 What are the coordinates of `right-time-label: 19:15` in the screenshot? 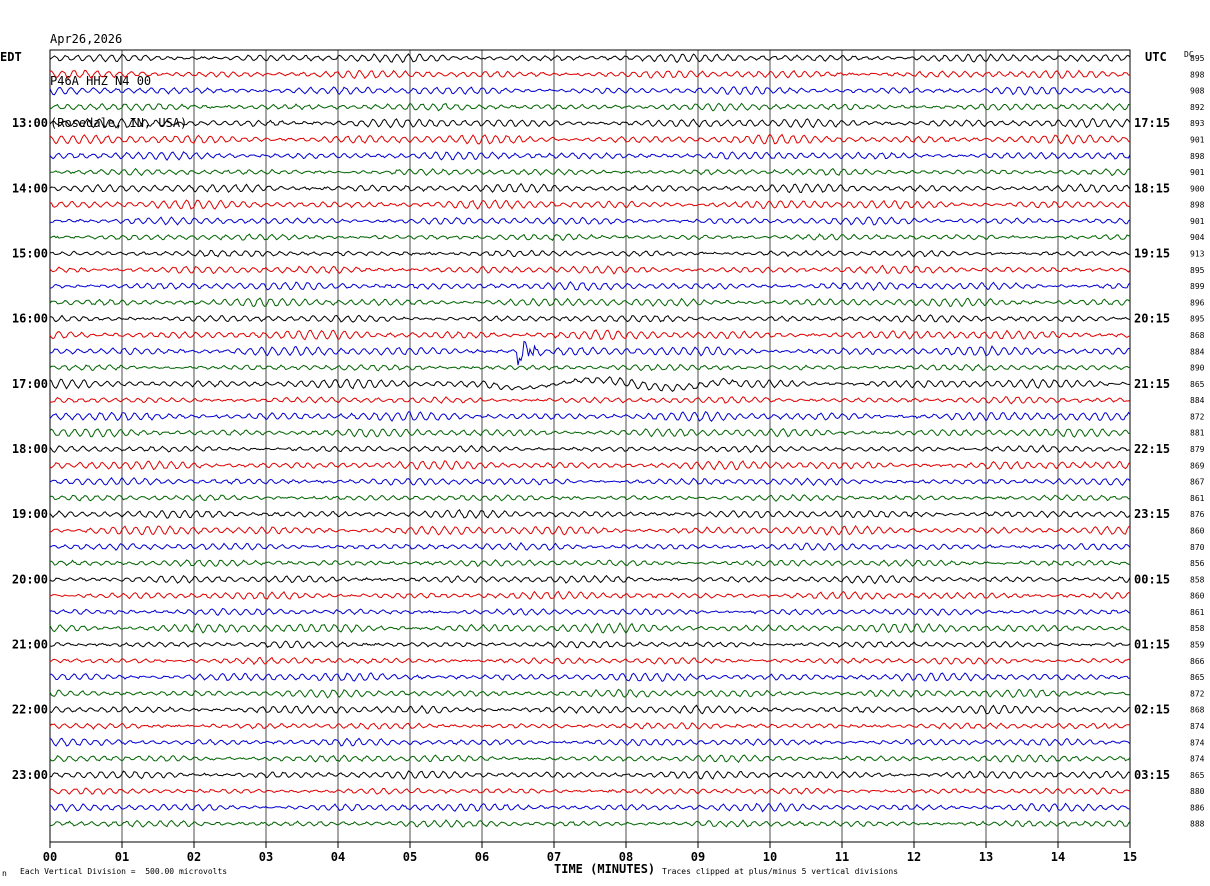 It's located at (1152, 254).